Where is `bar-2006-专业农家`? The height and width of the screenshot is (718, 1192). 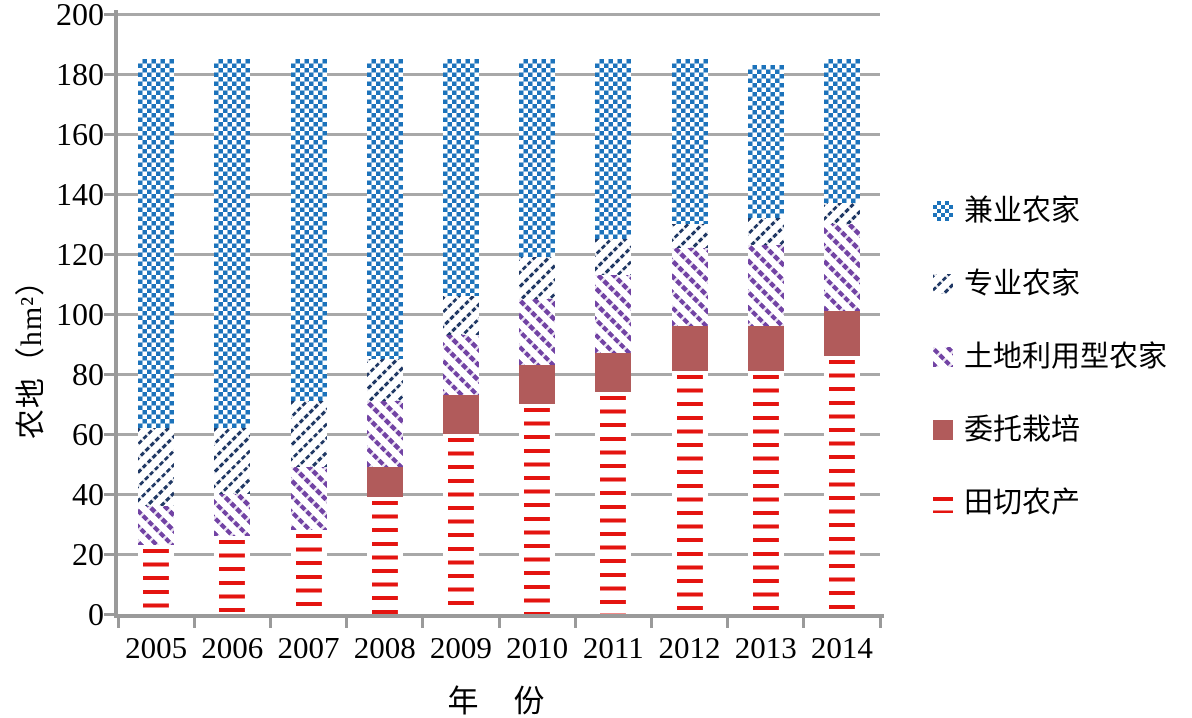 bar-2006-专业农家 is located at coordinates (232, 461).